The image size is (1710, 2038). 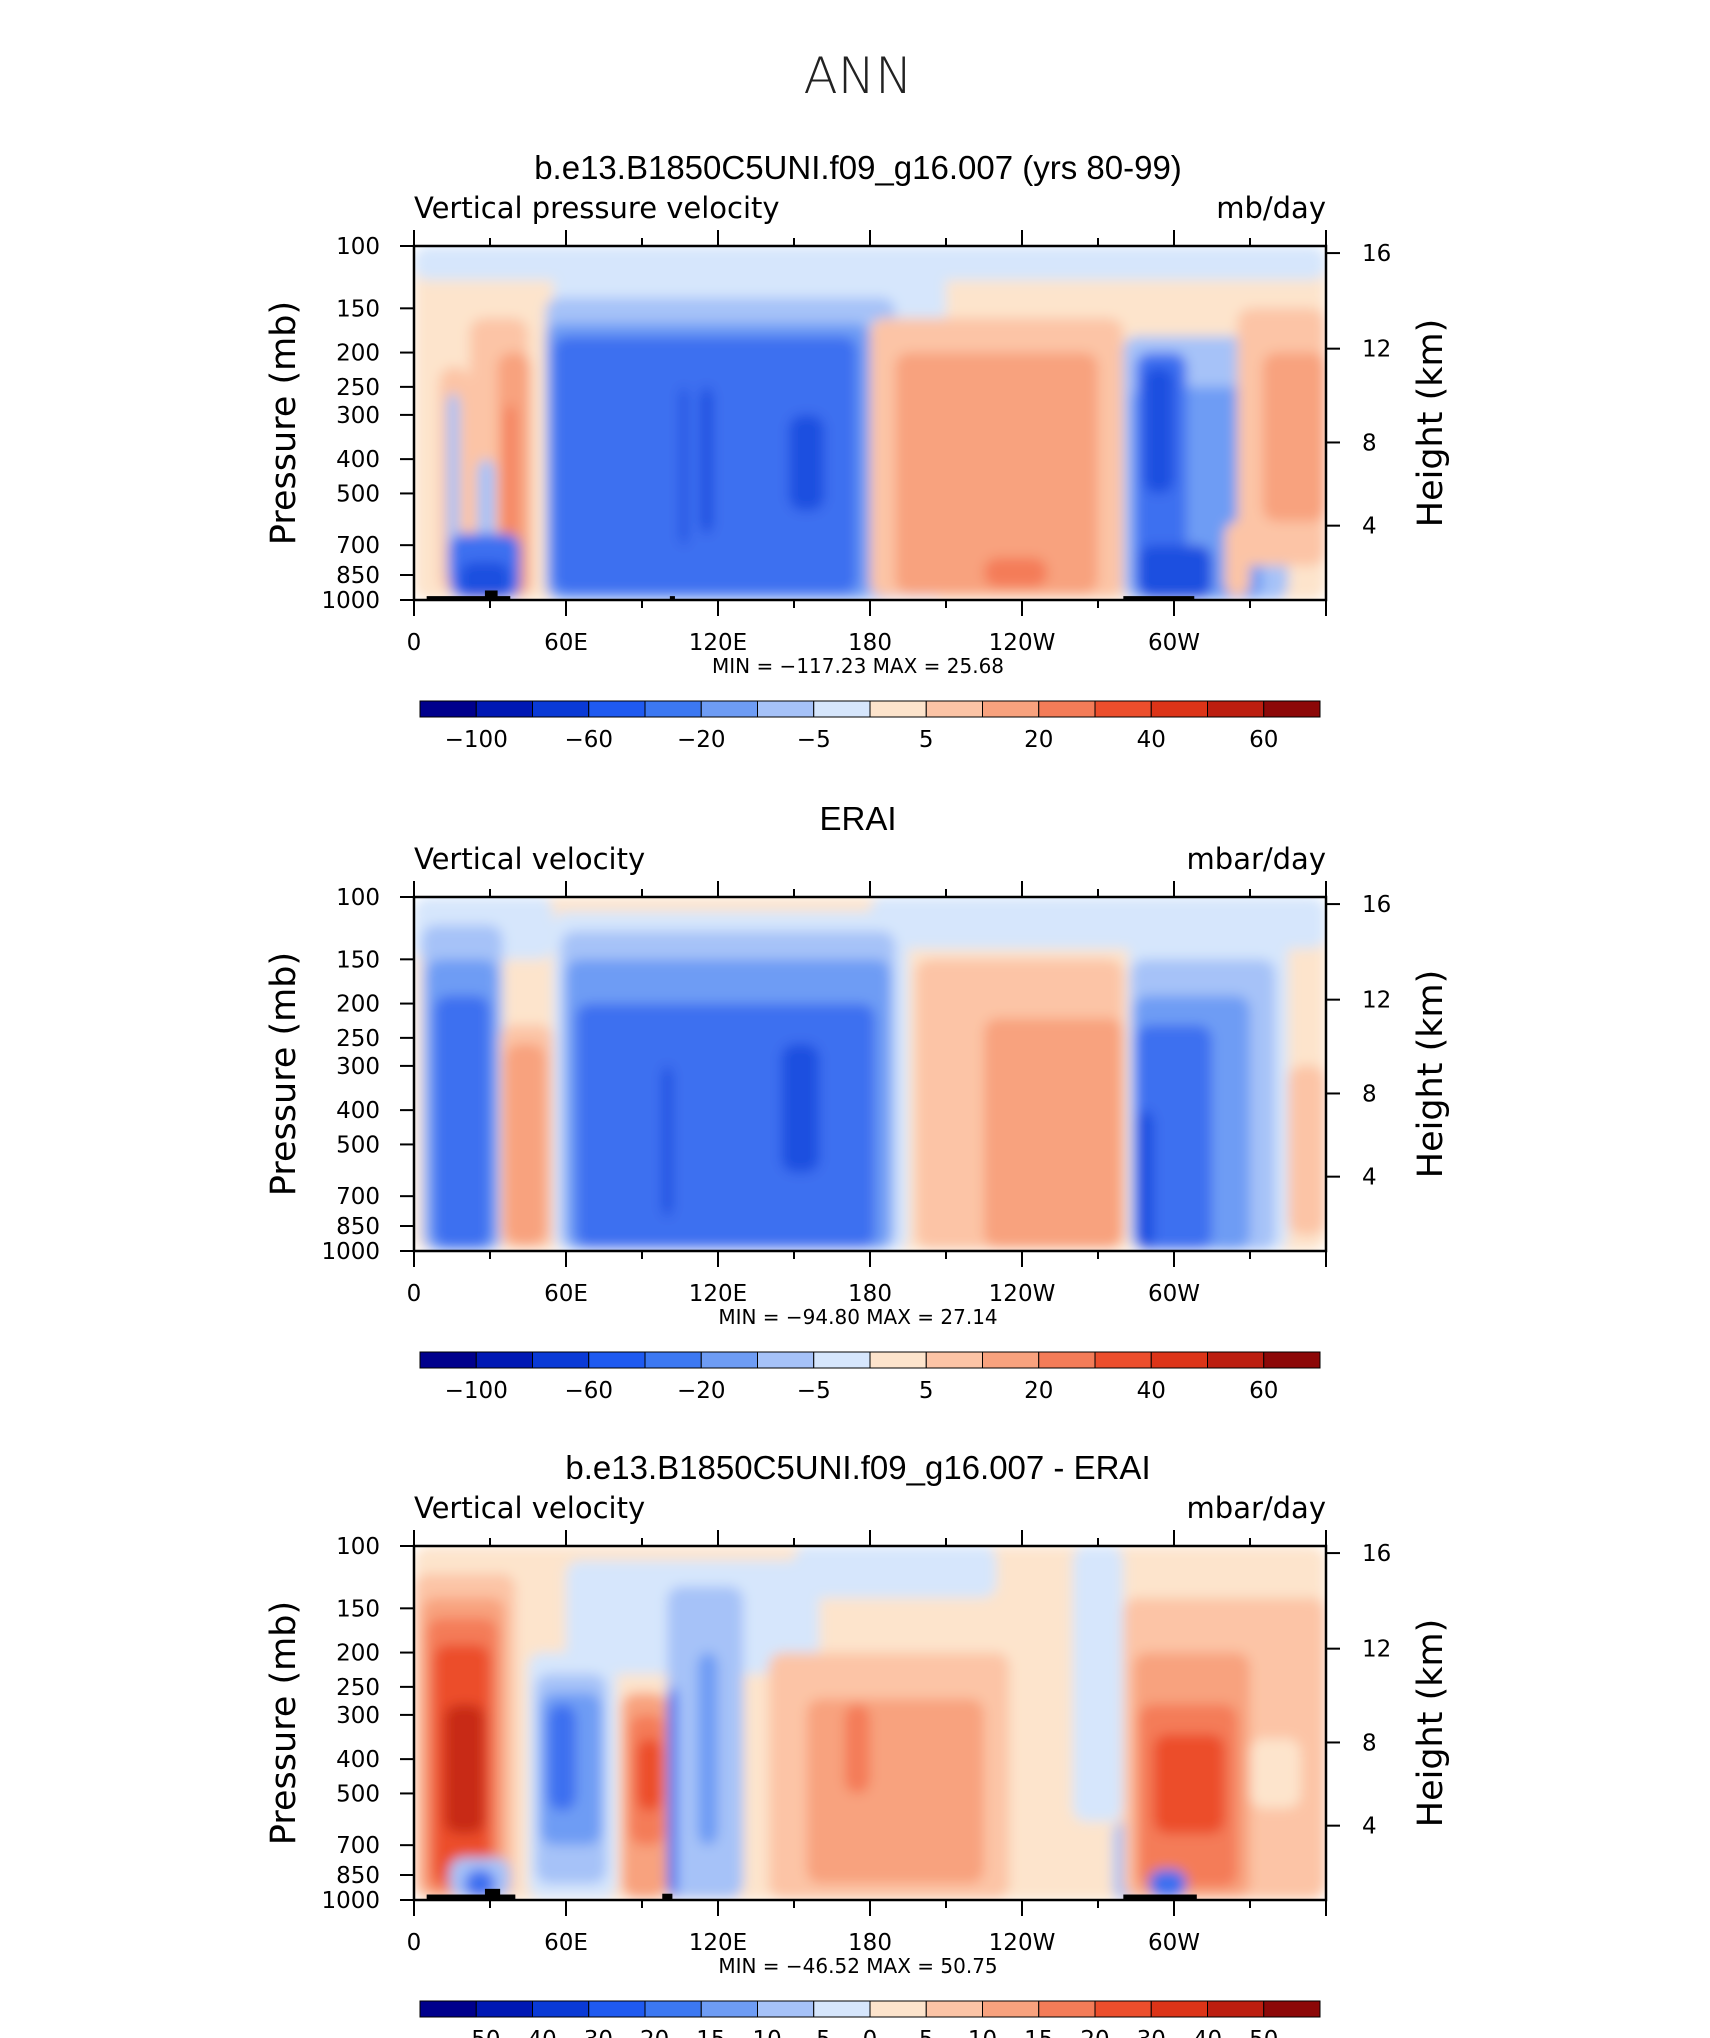 What do you see at coordinates (1369, 1827) in the screenshot?
I see `y2-tick-label: 4` at bounding box center [1369, 1827].